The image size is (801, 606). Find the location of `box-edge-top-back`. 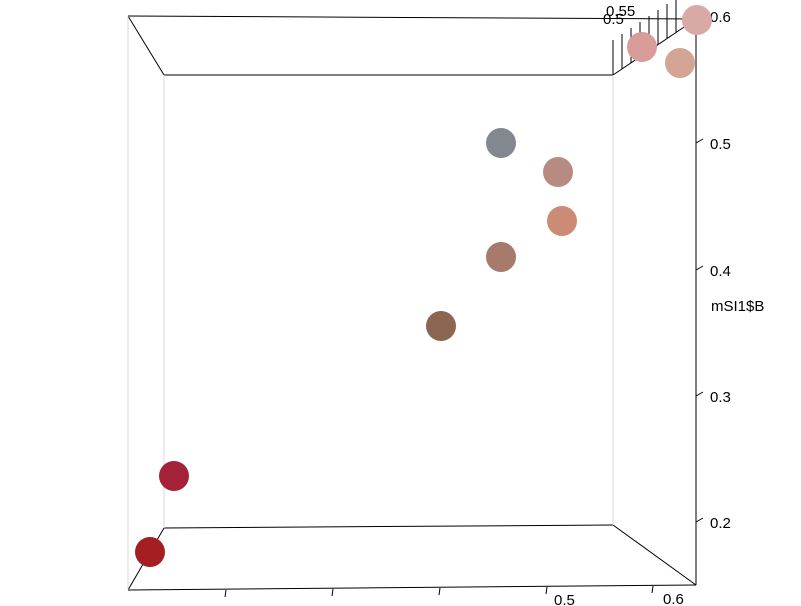

box-edge-top-back is located at coordinates (412, 17).